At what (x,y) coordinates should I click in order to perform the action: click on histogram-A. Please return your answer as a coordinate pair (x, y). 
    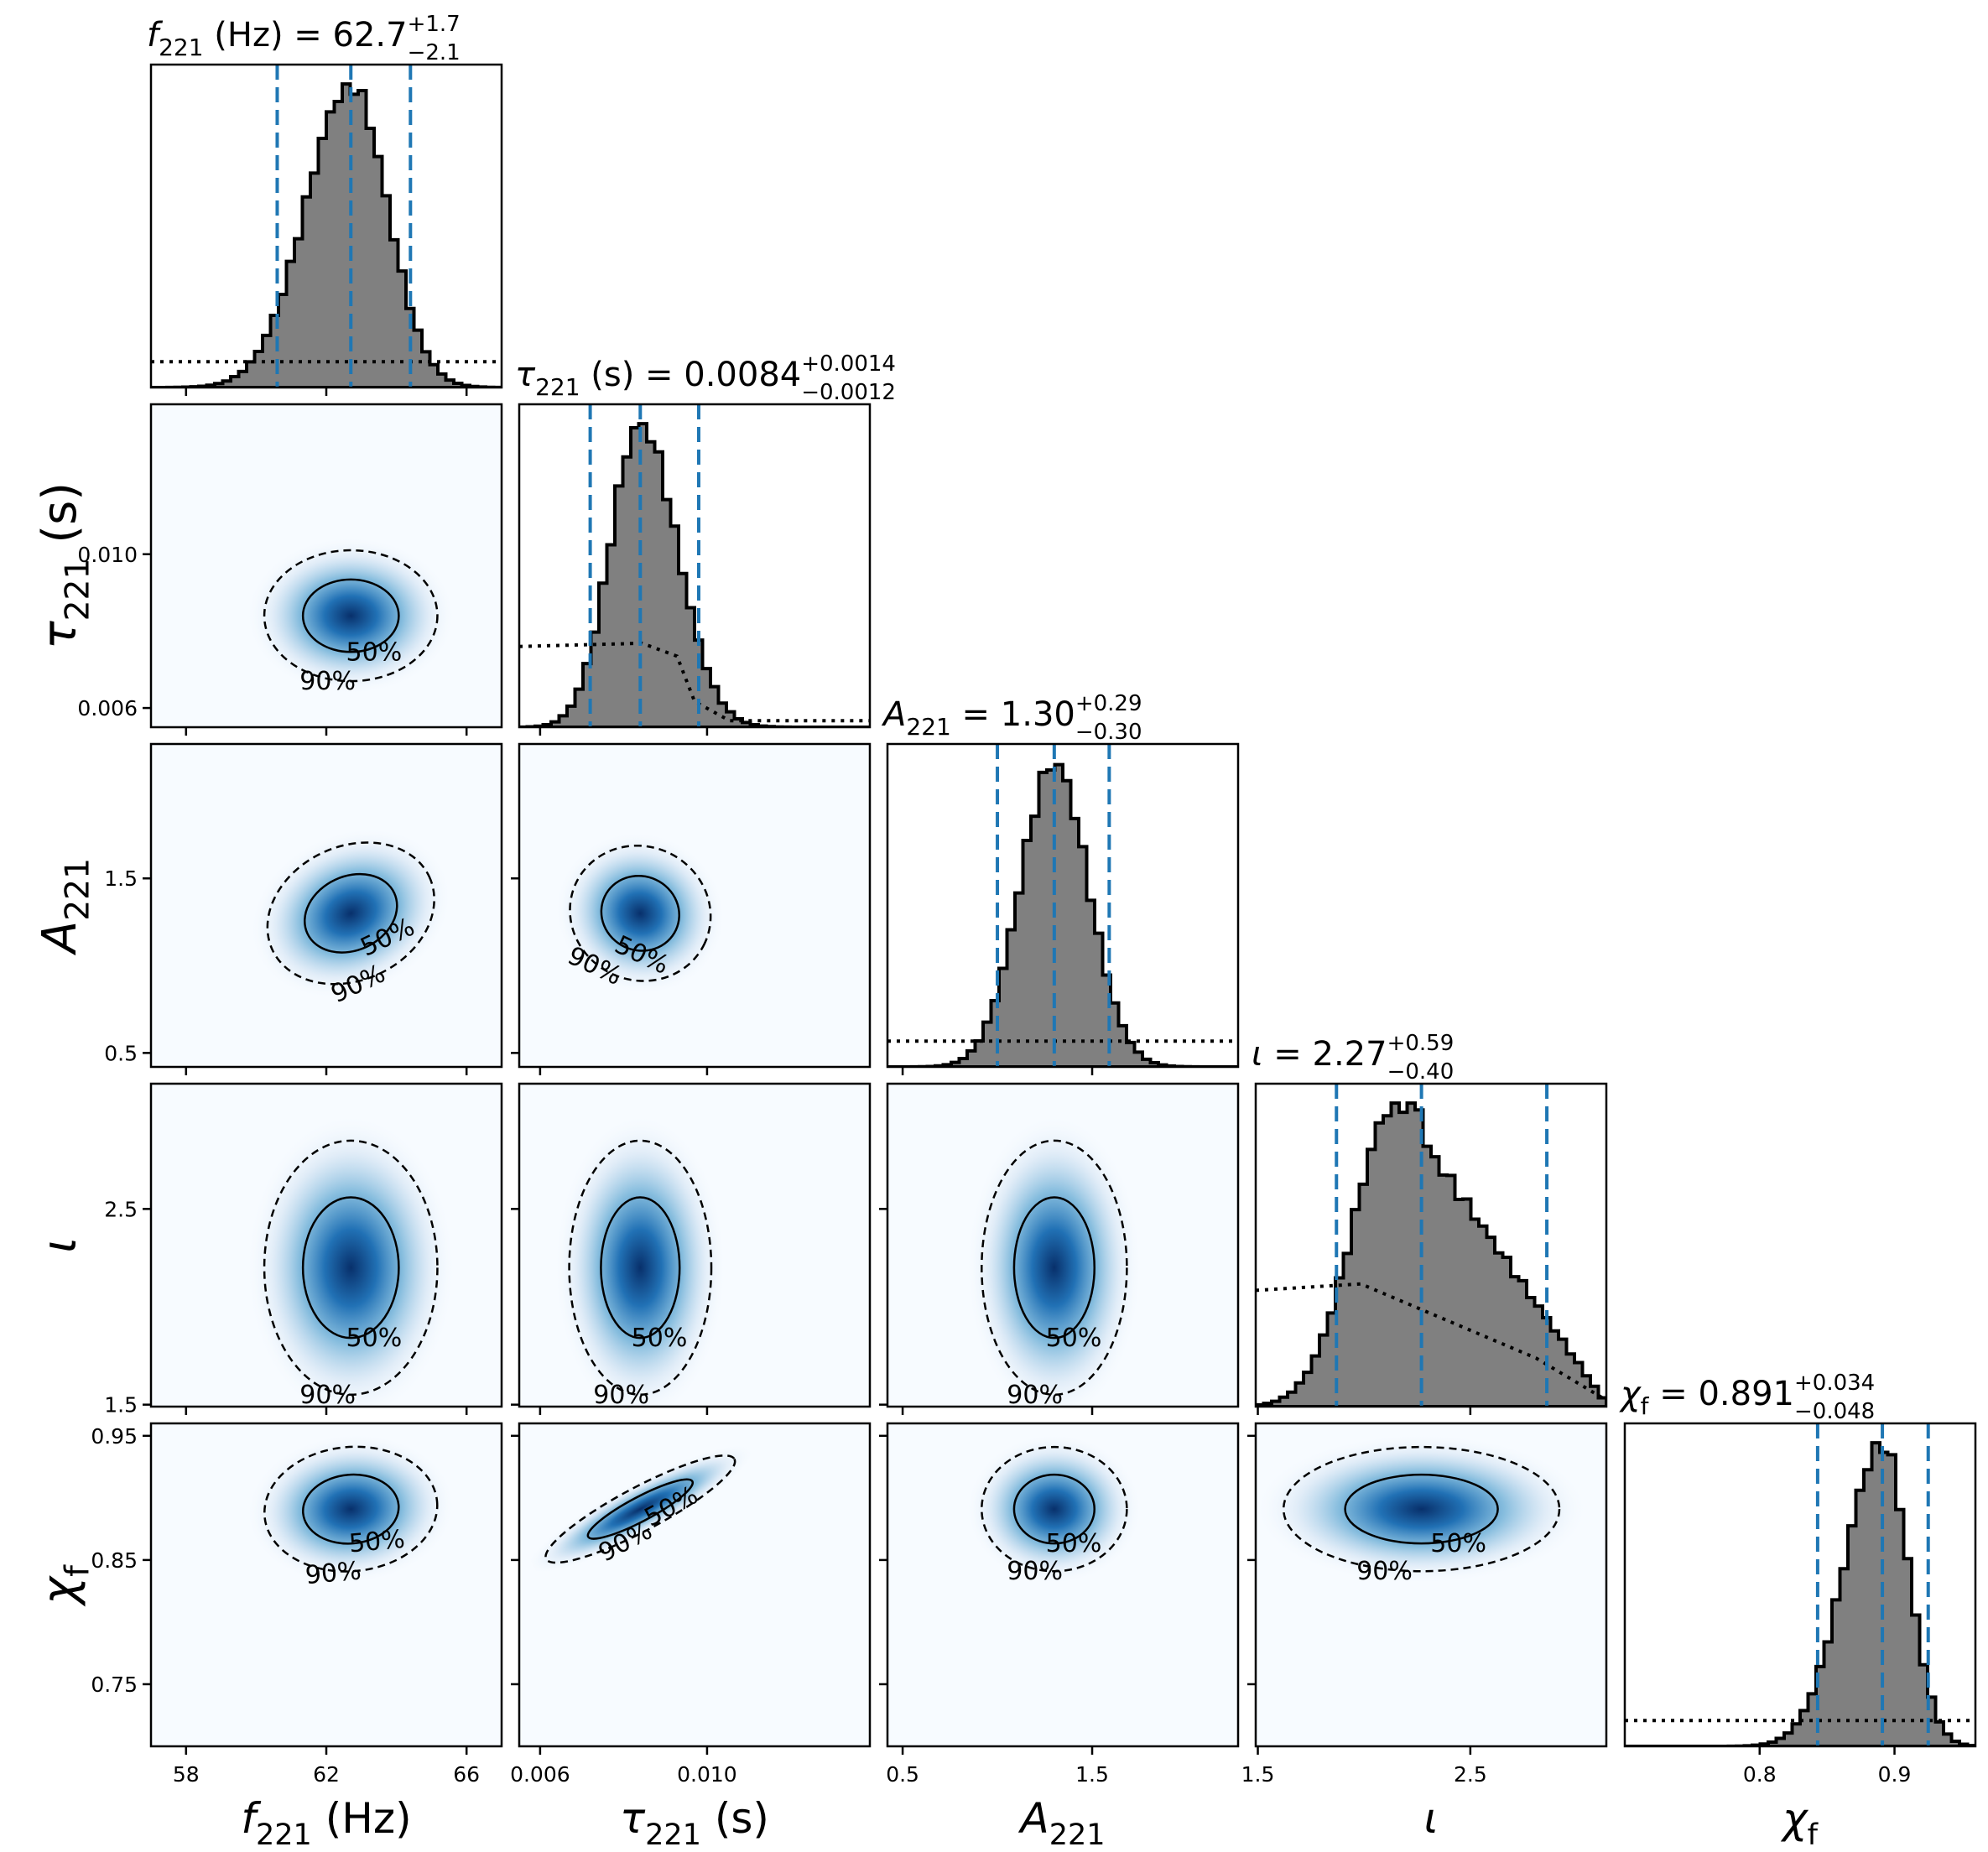
    Looking at the image, I should click on (1062, 914).